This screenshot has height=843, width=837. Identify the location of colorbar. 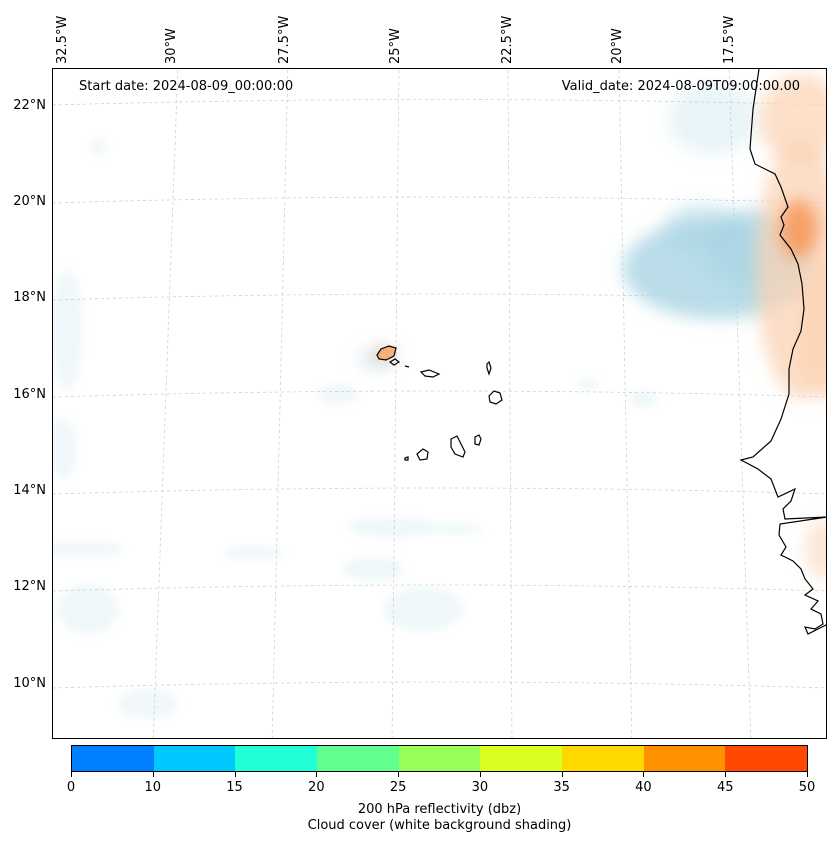
(439, 758).